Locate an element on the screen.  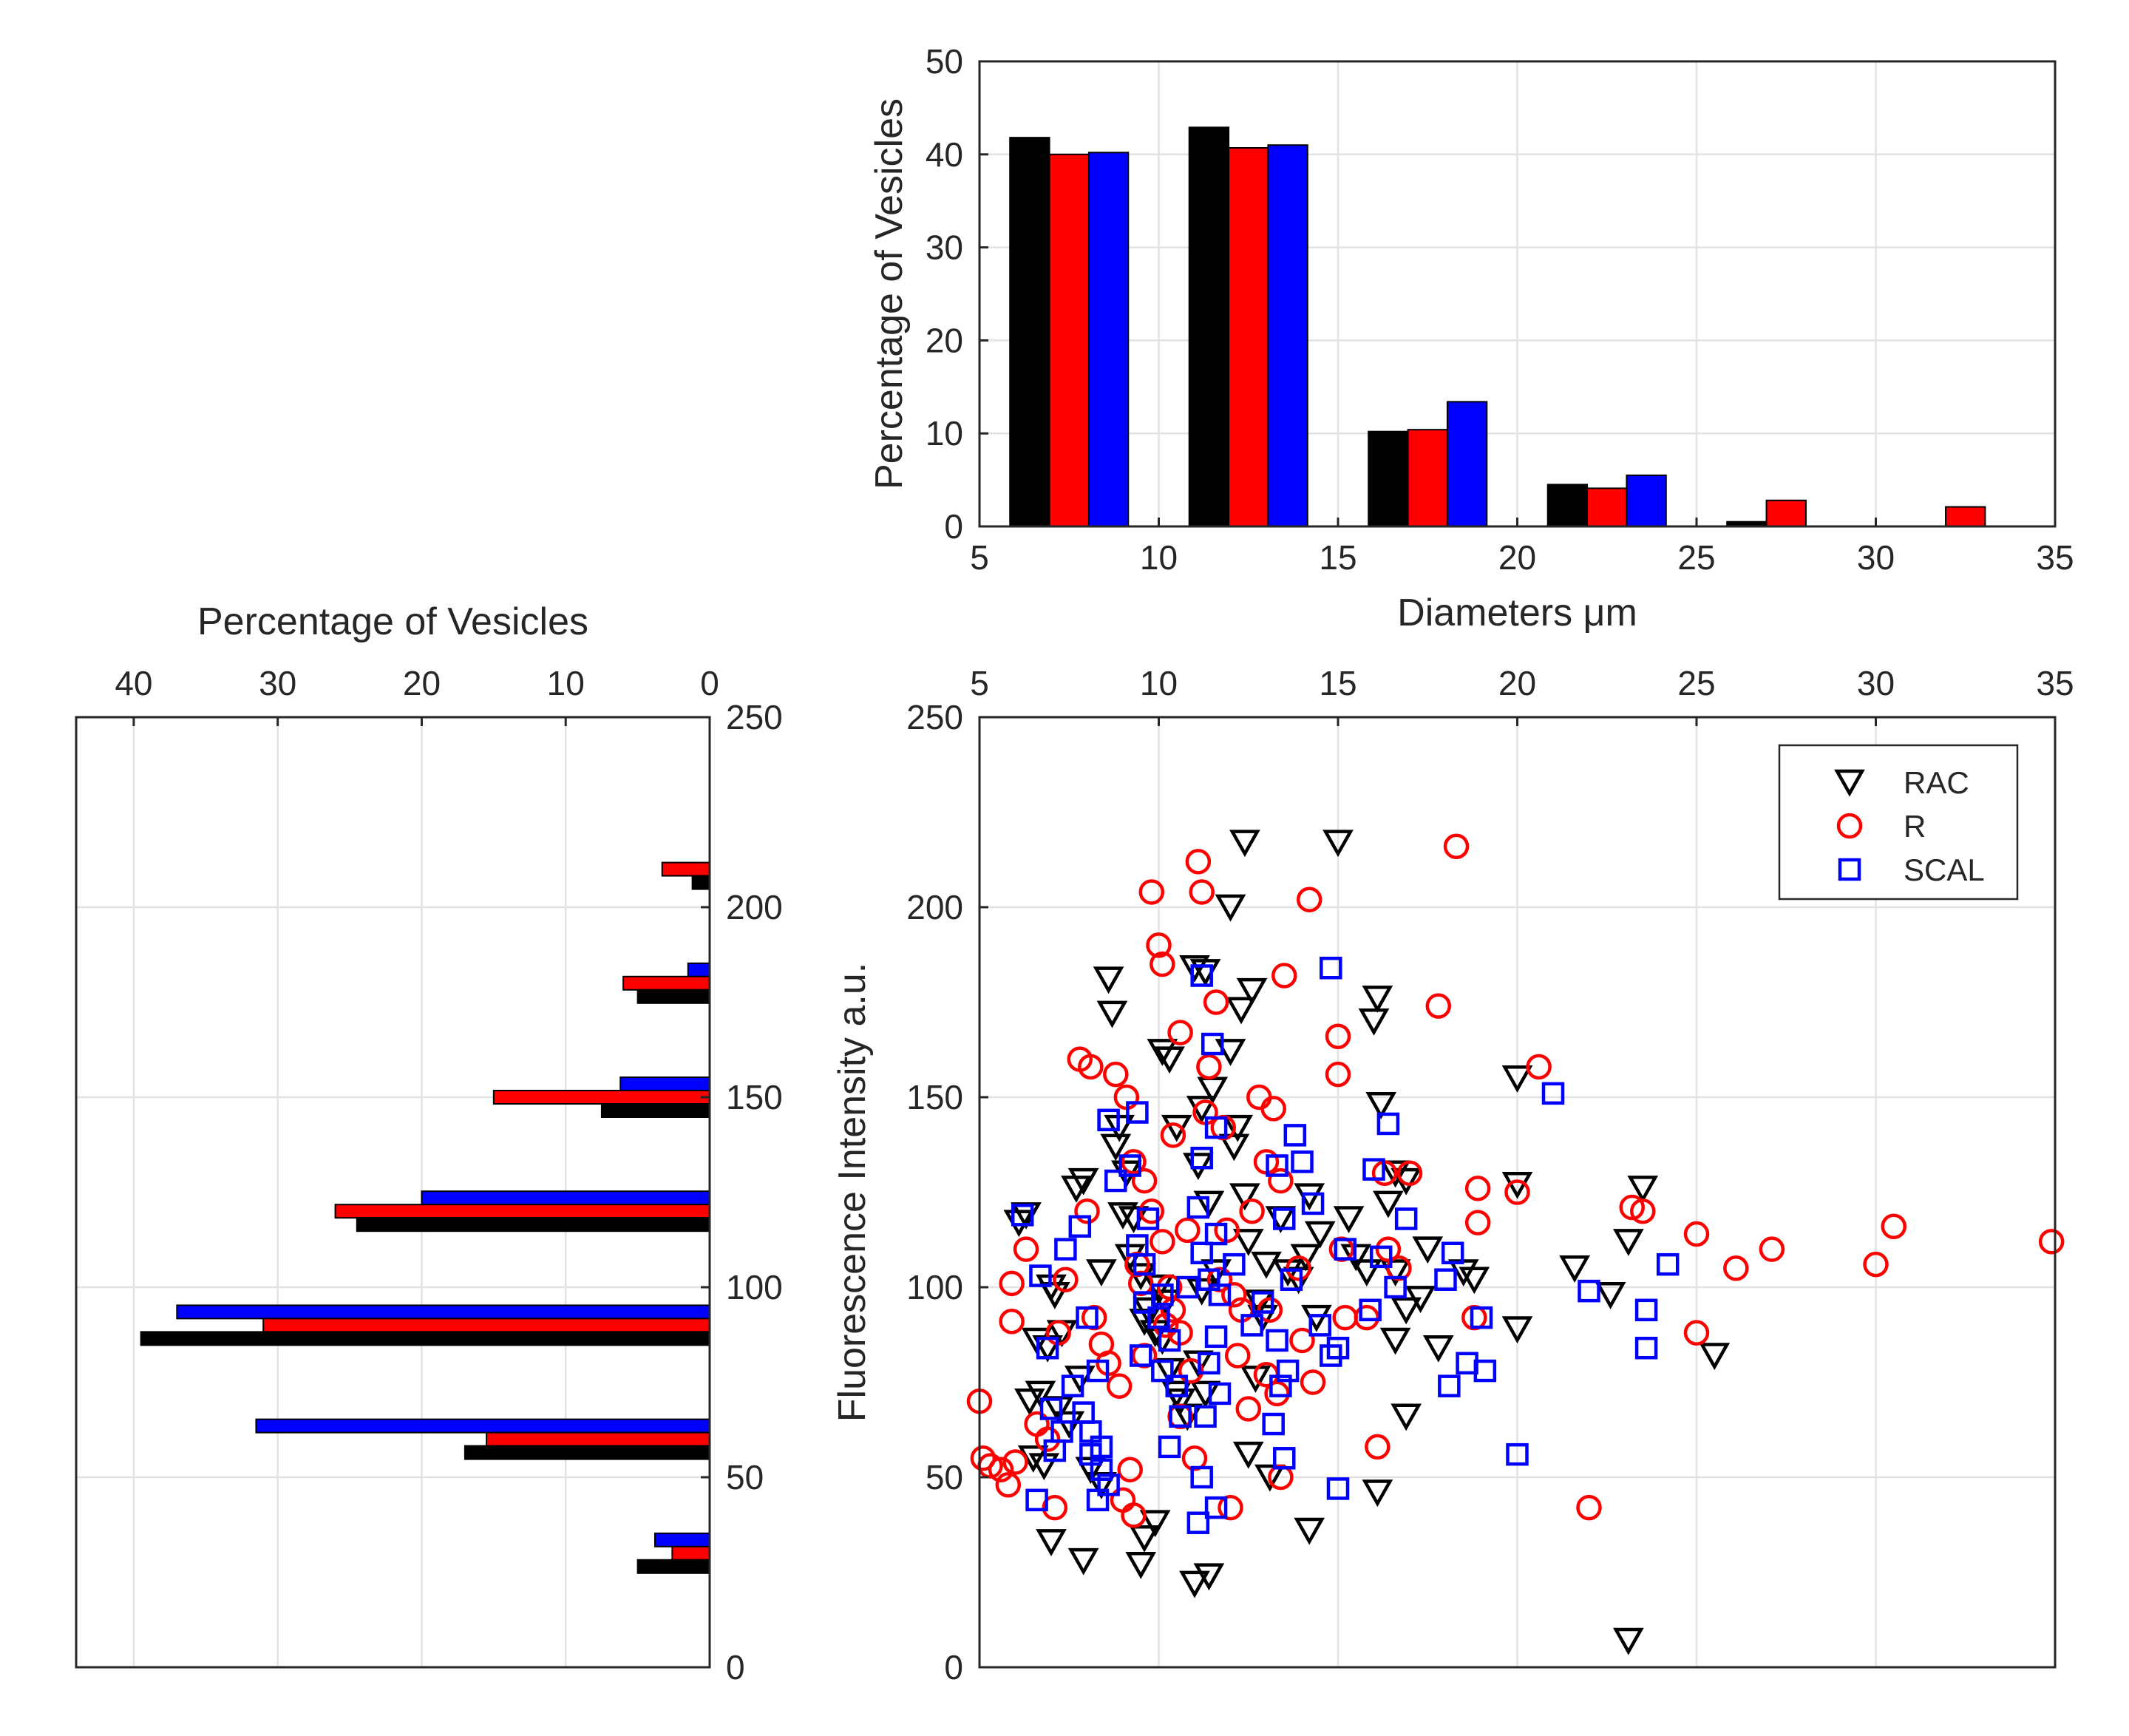
top-histogram-ylabel: Percentage of Vesicles is located at coordinates (889, 293).